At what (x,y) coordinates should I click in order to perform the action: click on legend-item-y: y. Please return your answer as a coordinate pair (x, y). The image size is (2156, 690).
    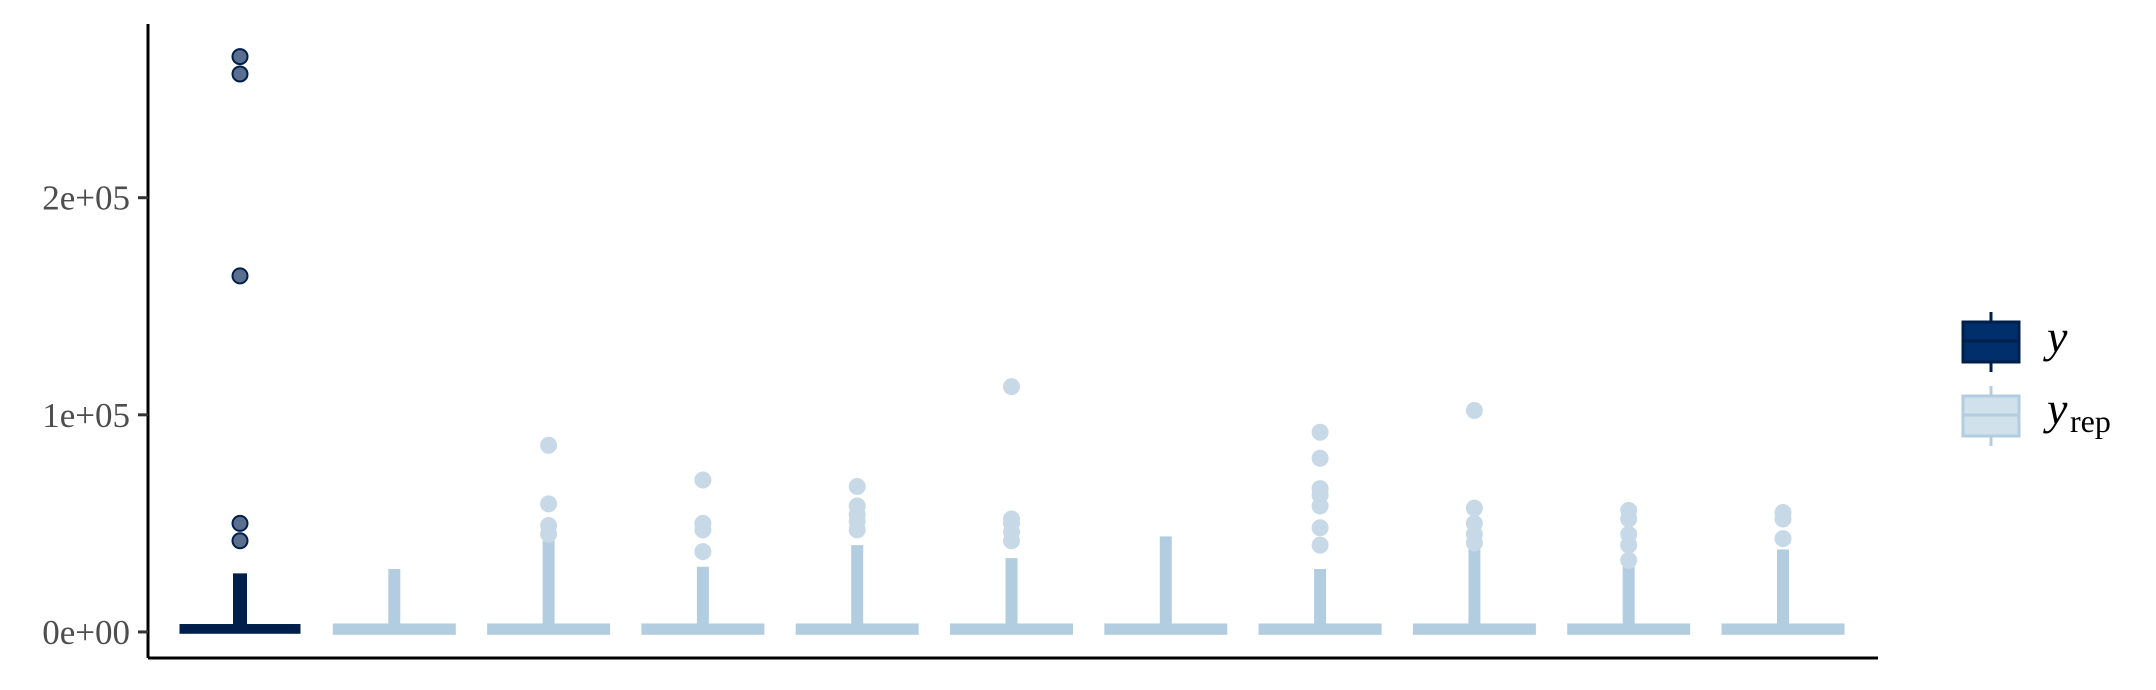
    Looking at the image, I should click on (2014, 341).